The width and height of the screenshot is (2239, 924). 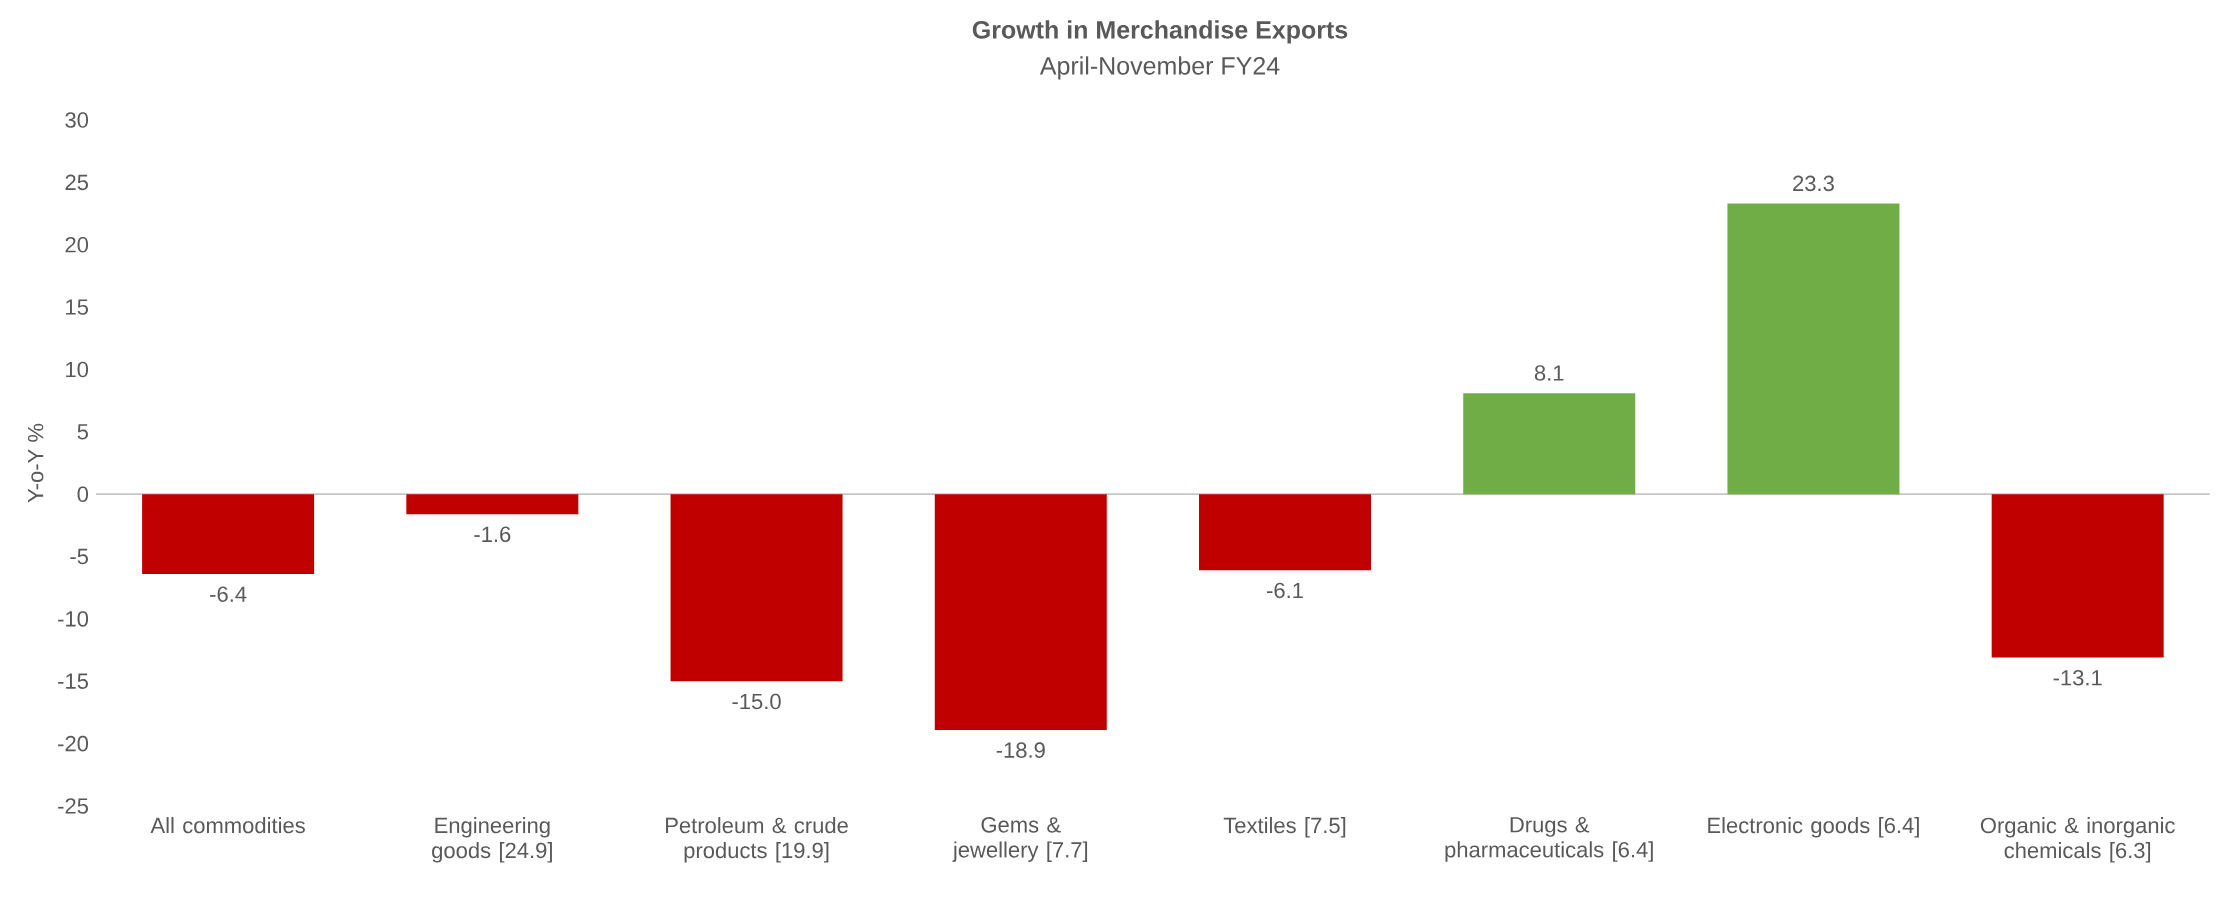 I want to click on x-tick-label: Drugs & pharmaceuticals [6.4], so click(x=1549, y=839).